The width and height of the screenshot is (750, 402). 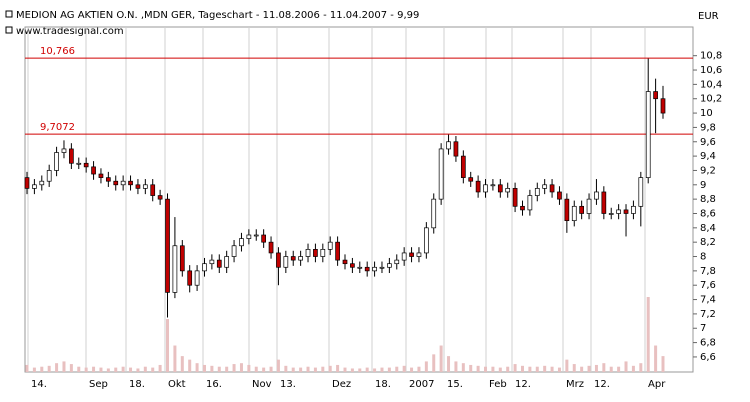 What do you see at coordinates (39, 384) in the screenshot?
I see `x-tick-label: 14.` at bounding box center [39, 384].